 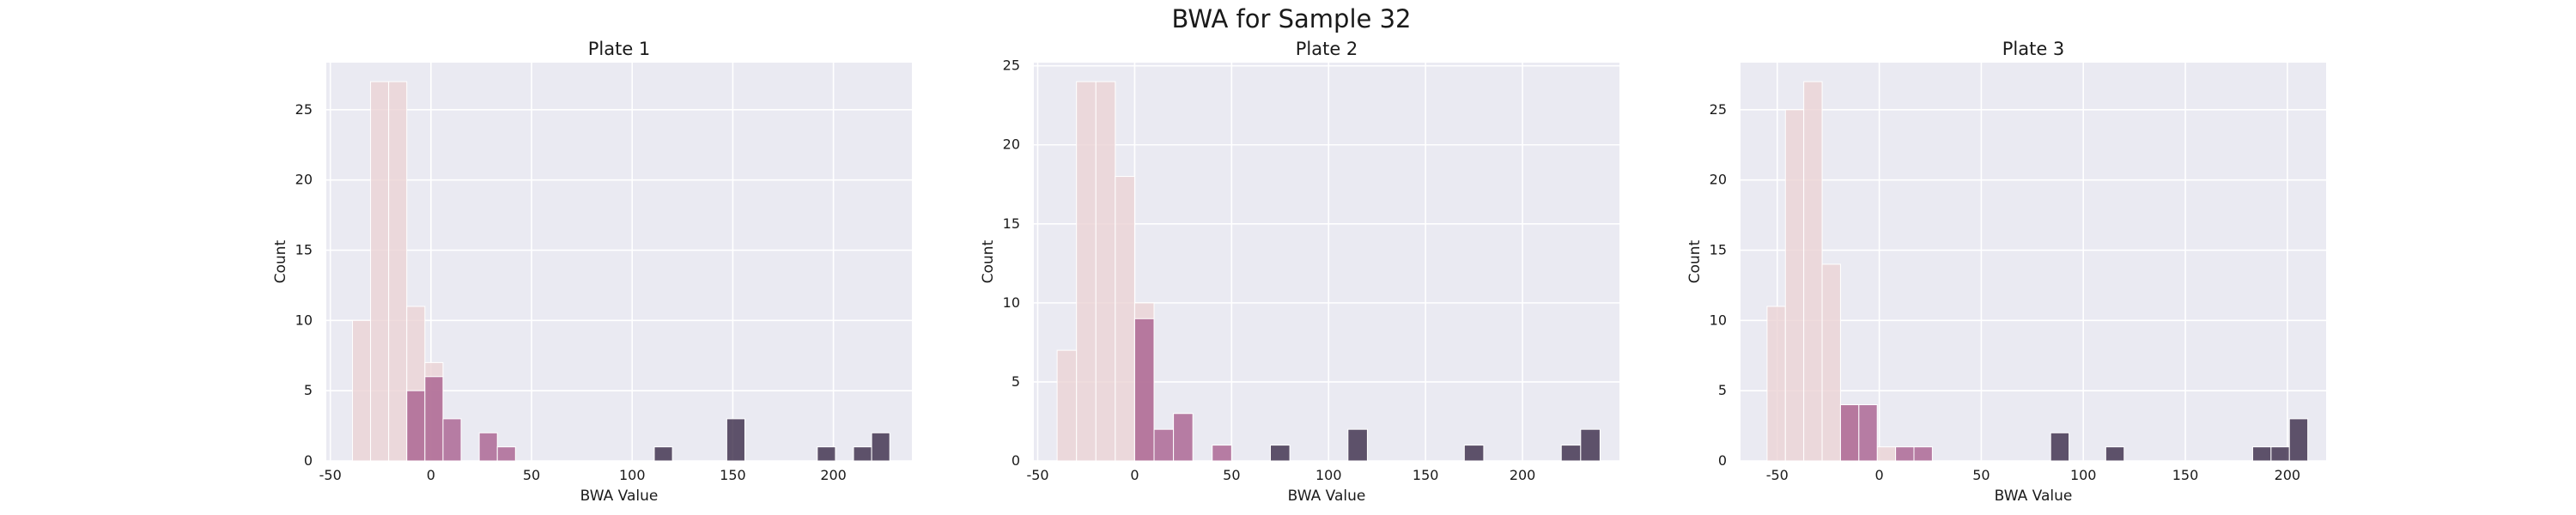 I want to click on plate-title: Plate 3, so click(x=2033, y=49).